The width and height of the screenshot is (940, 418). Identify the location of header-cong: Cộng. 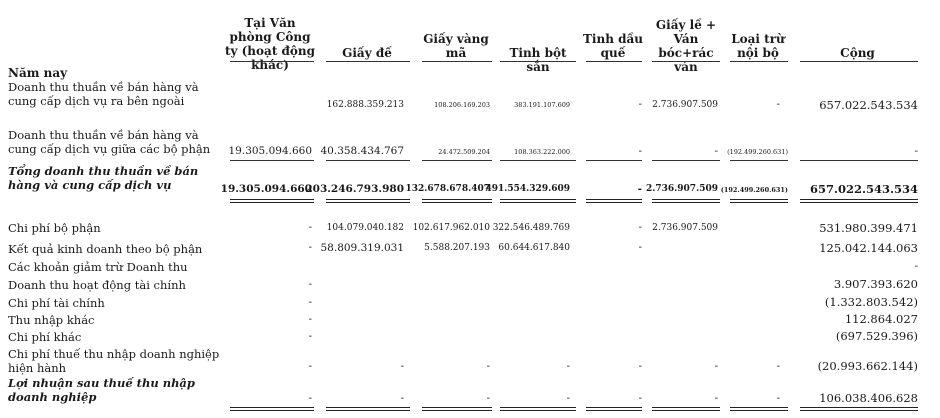
(857, 53).